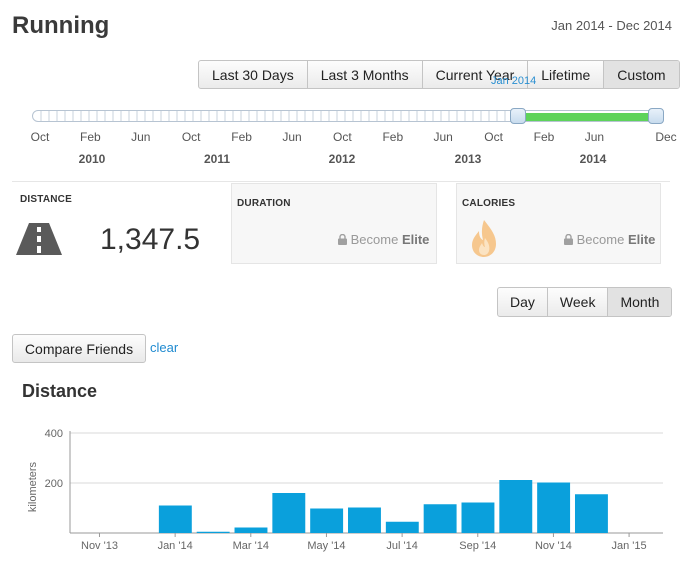 The width and height of the screenshot is (682, 568). I want to click on slider-year-label: 2010, so click(92, 159).